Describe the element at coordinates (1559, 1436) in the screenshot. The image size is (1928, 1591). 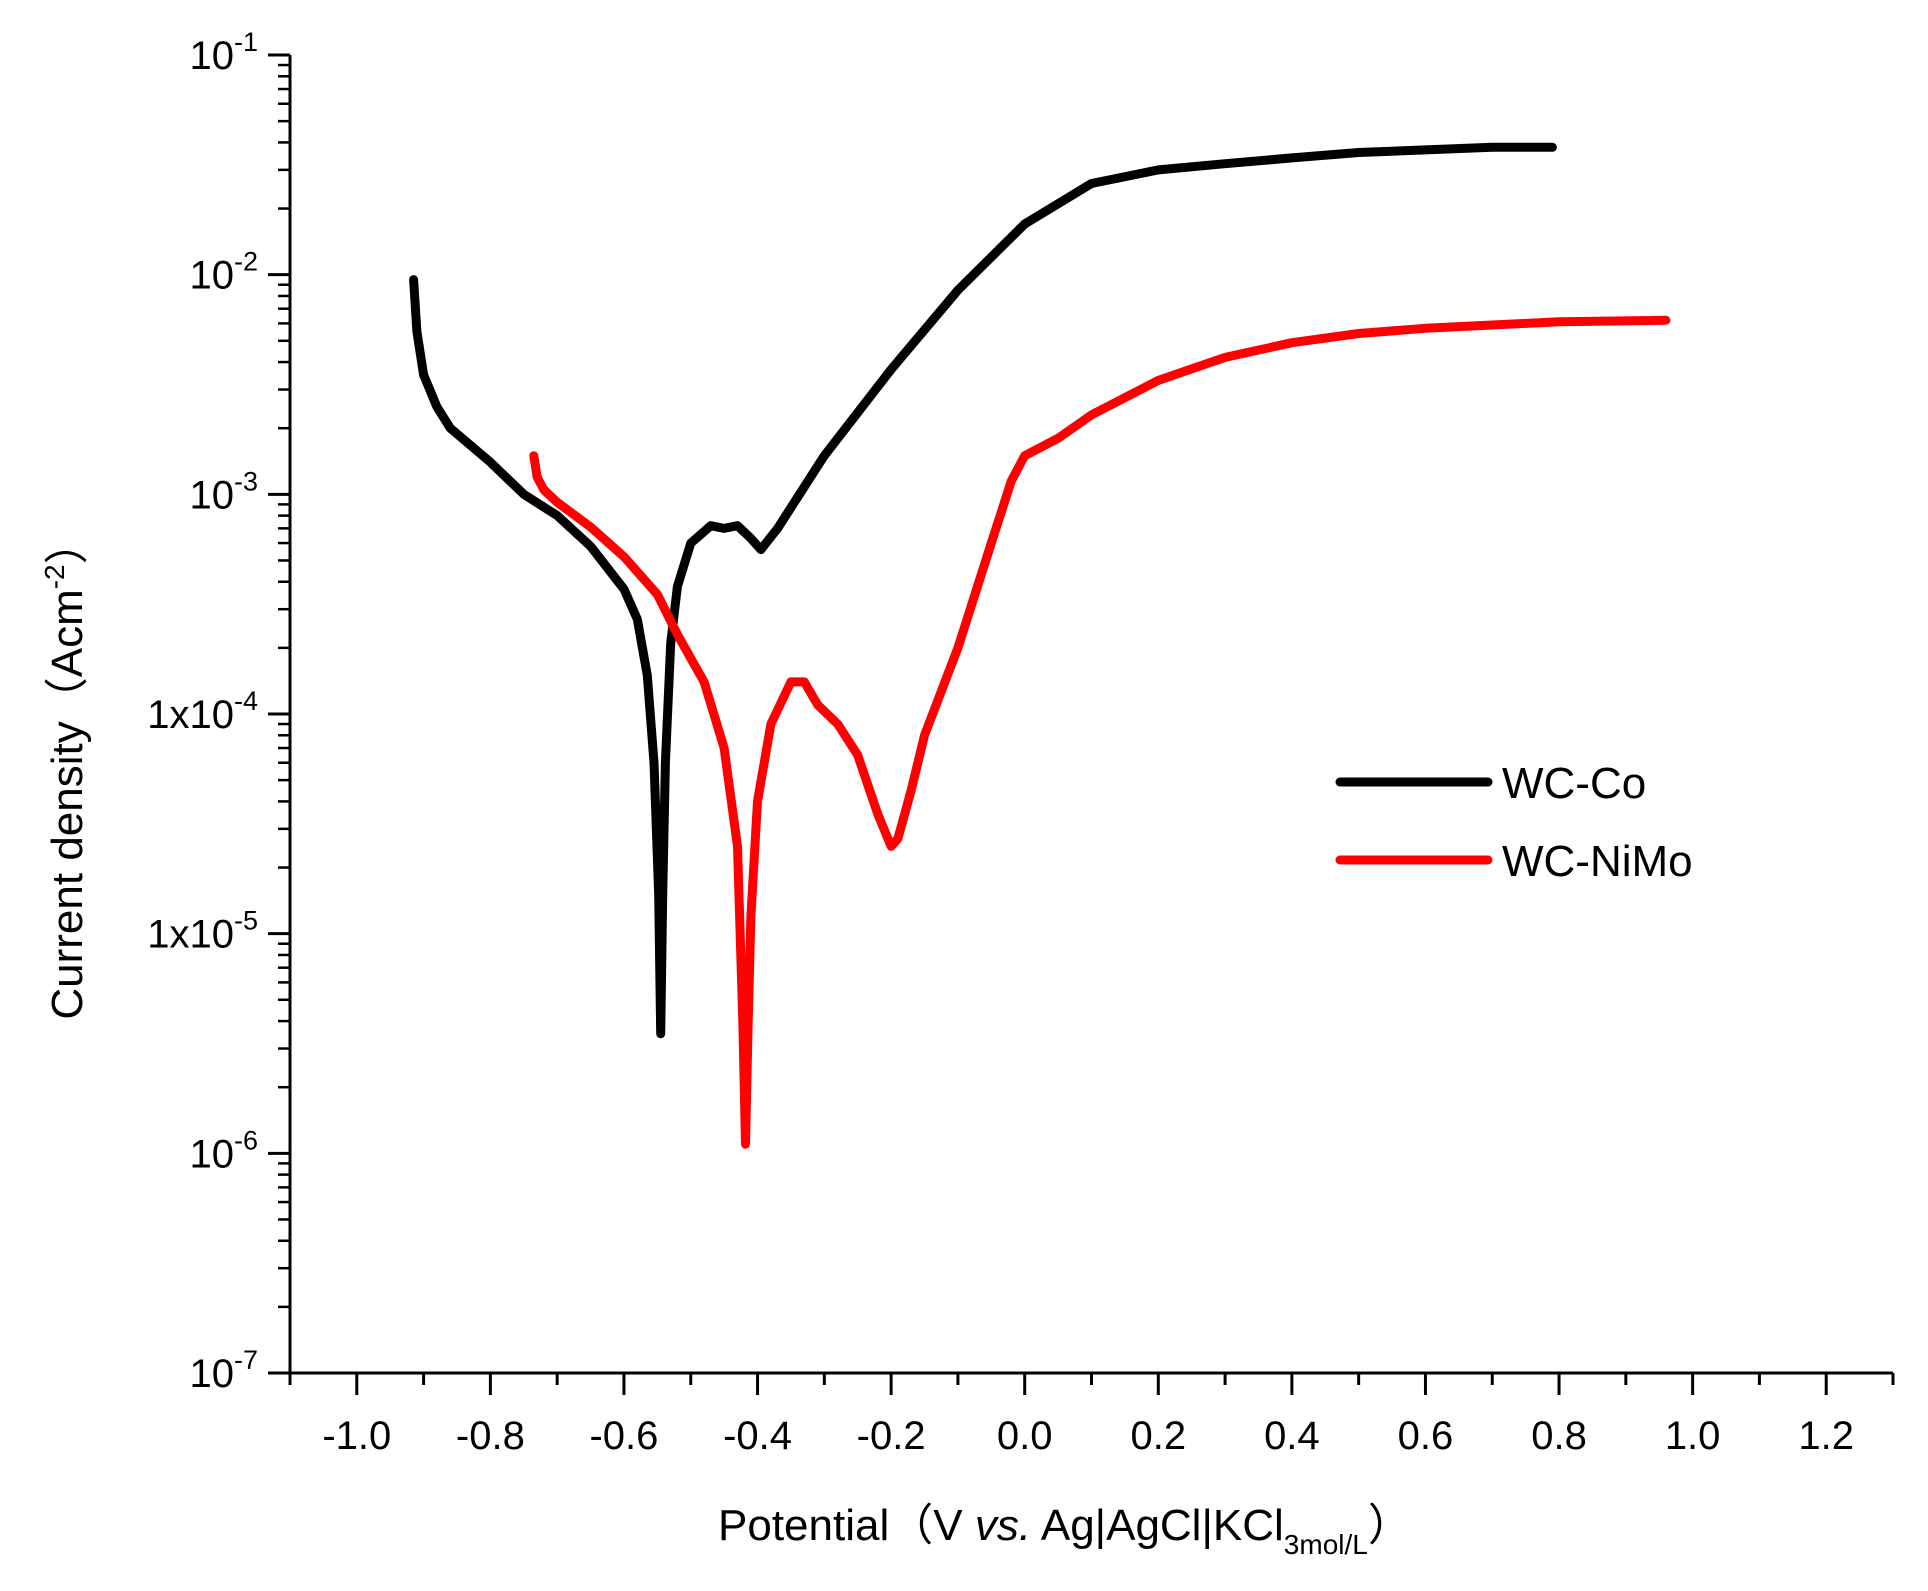
I see `x-tick-label: 0.8` at that location.